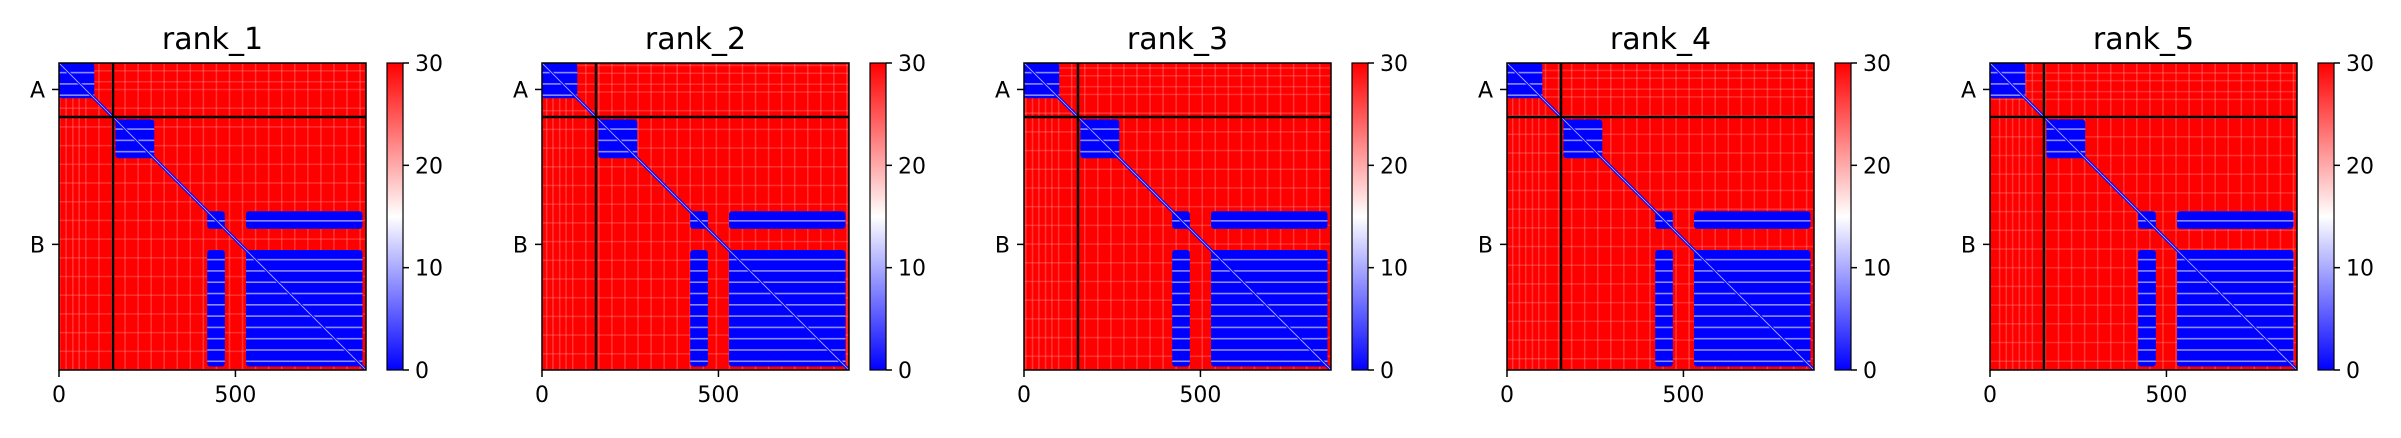  Describe the element at coordinates (912, 166) in the screenshot. I see `colorbar-tick-label: 20` at that location.